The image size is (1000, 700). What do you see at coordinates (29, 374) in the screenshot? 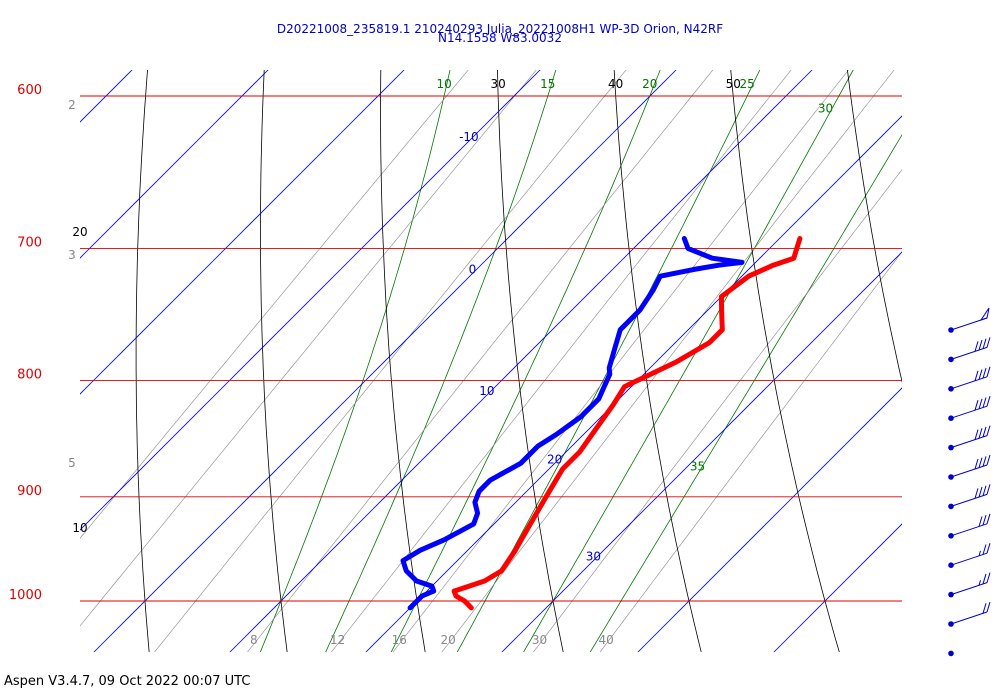
I see `isobar-label: 800` at bounding box center [29, 374].